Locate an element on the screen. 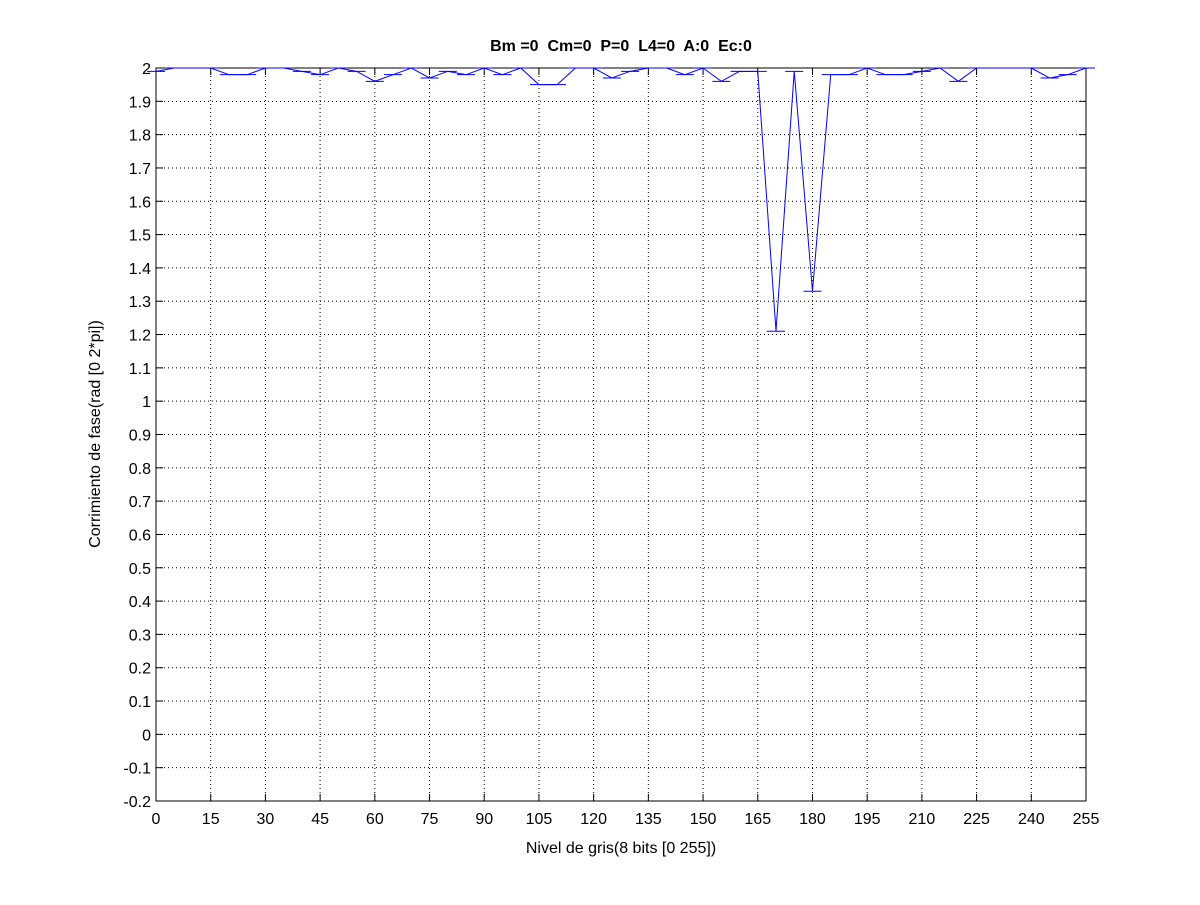  y-tick-label: 1.6 is located at coordinates (140, 202).